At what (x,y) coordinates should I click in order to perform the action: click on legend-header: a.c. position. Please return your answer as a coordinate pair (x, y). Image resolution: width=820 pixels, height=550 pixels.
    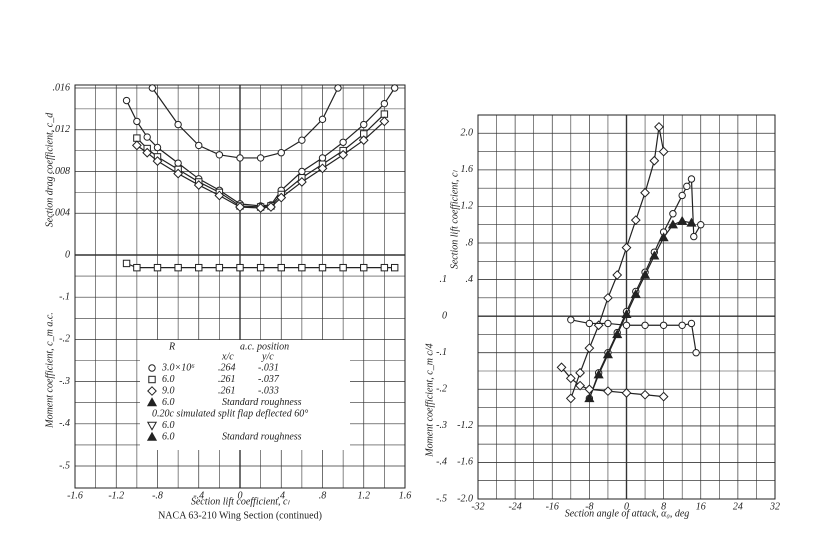
    Looking at the image, I should click on (264, 346).